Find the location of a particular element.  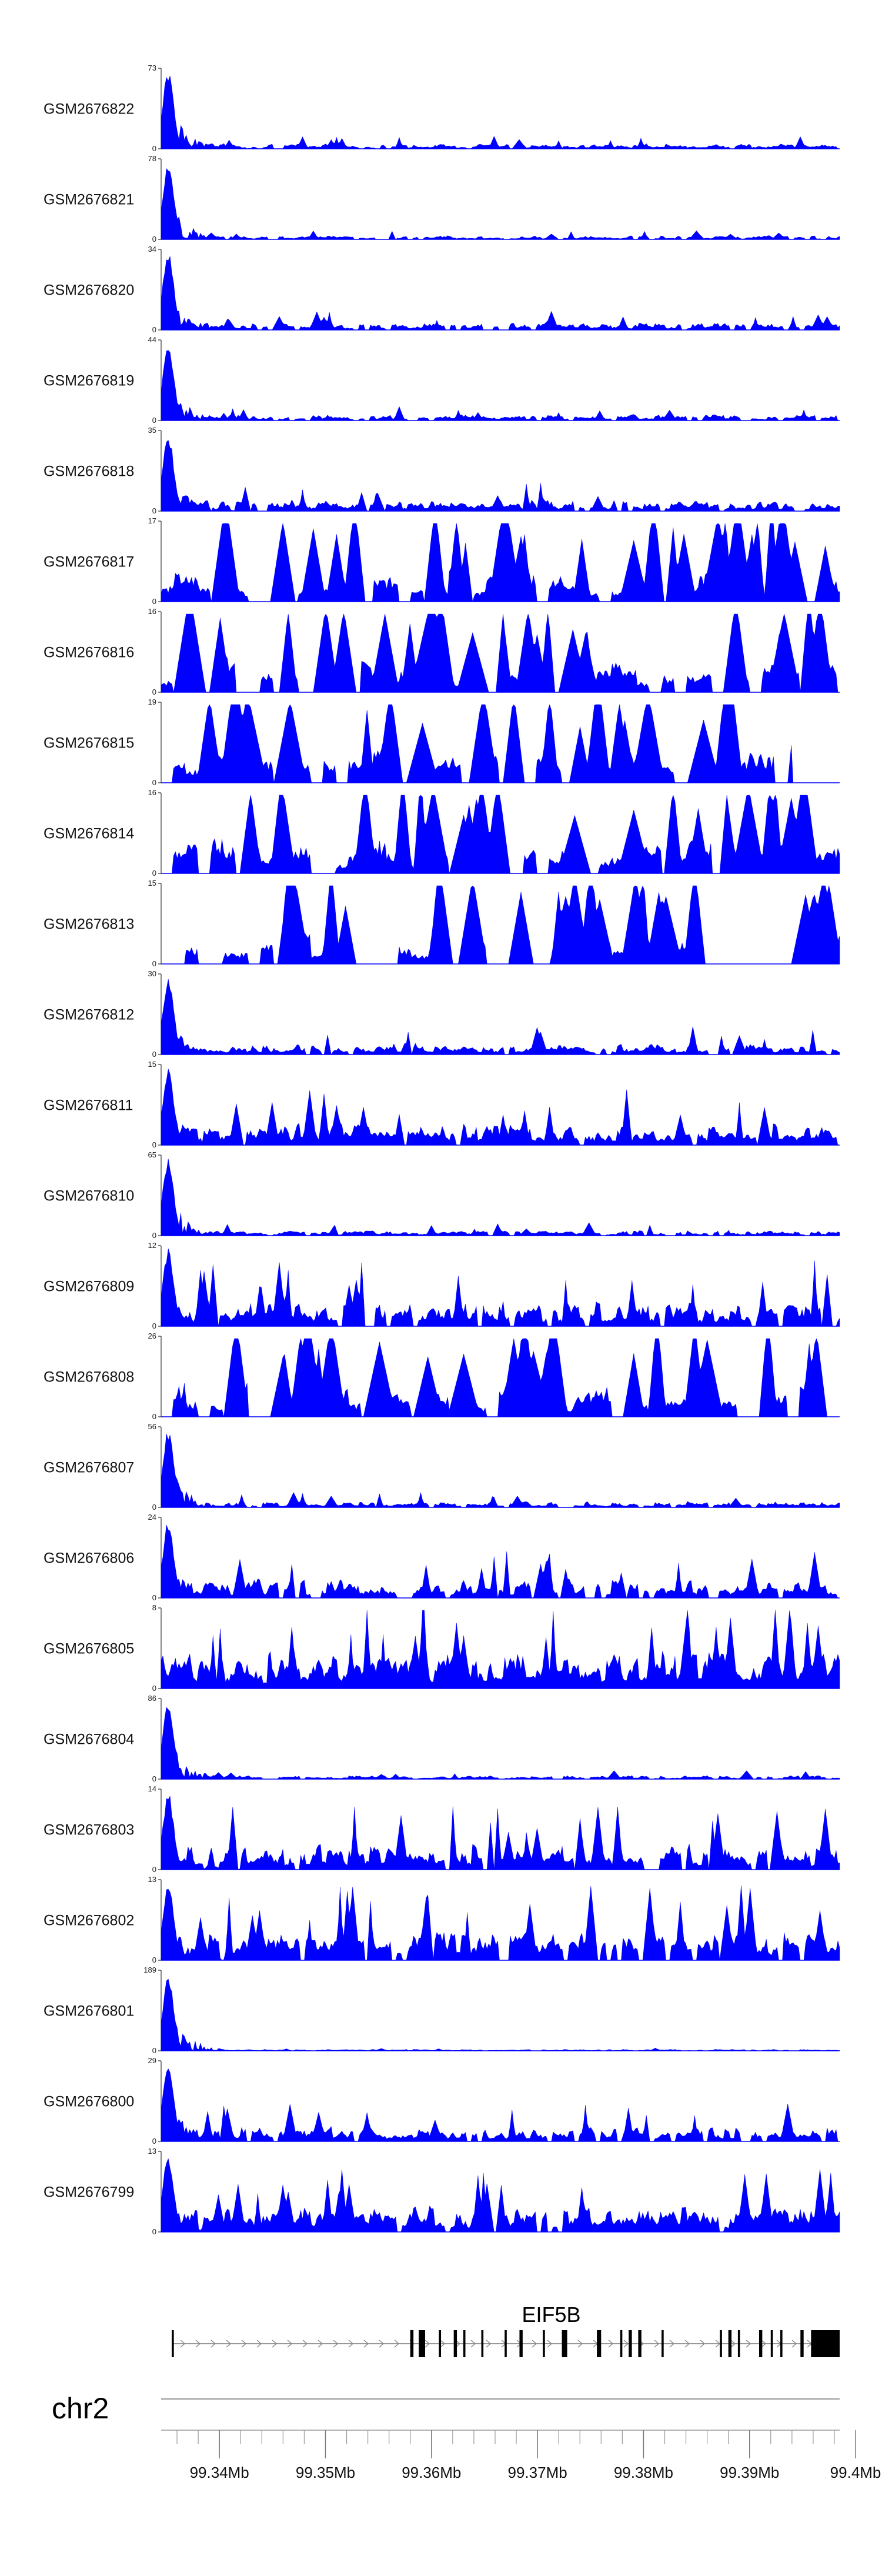

axis-tick-label: 99.39Mb is located at coordinates (749, 2472).